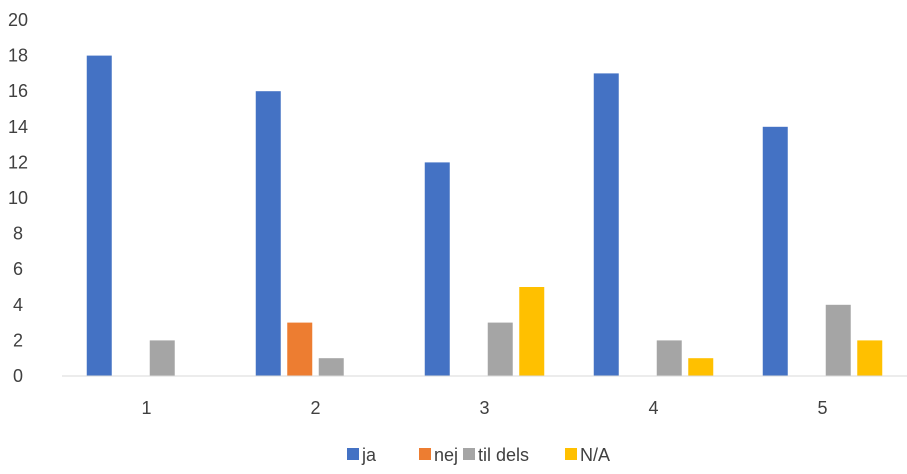  Describe the element at coordinates (18, 305) in the screenshot. I see `y-tick-label: 4` at that location.